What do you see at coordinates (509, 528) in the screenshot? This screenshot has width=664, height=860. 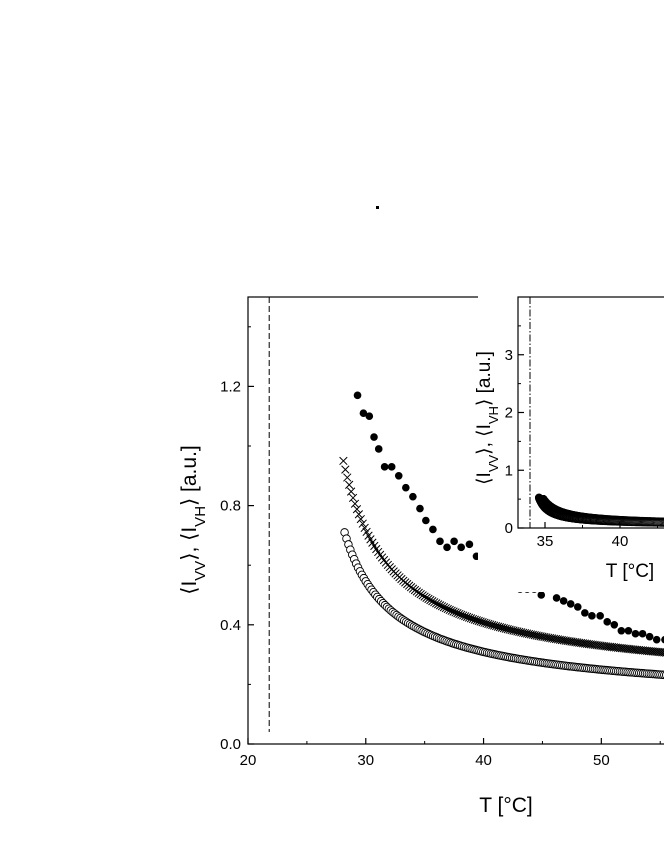 I see `inset-y-tick-label: 0` at bounding box center [509, 528].